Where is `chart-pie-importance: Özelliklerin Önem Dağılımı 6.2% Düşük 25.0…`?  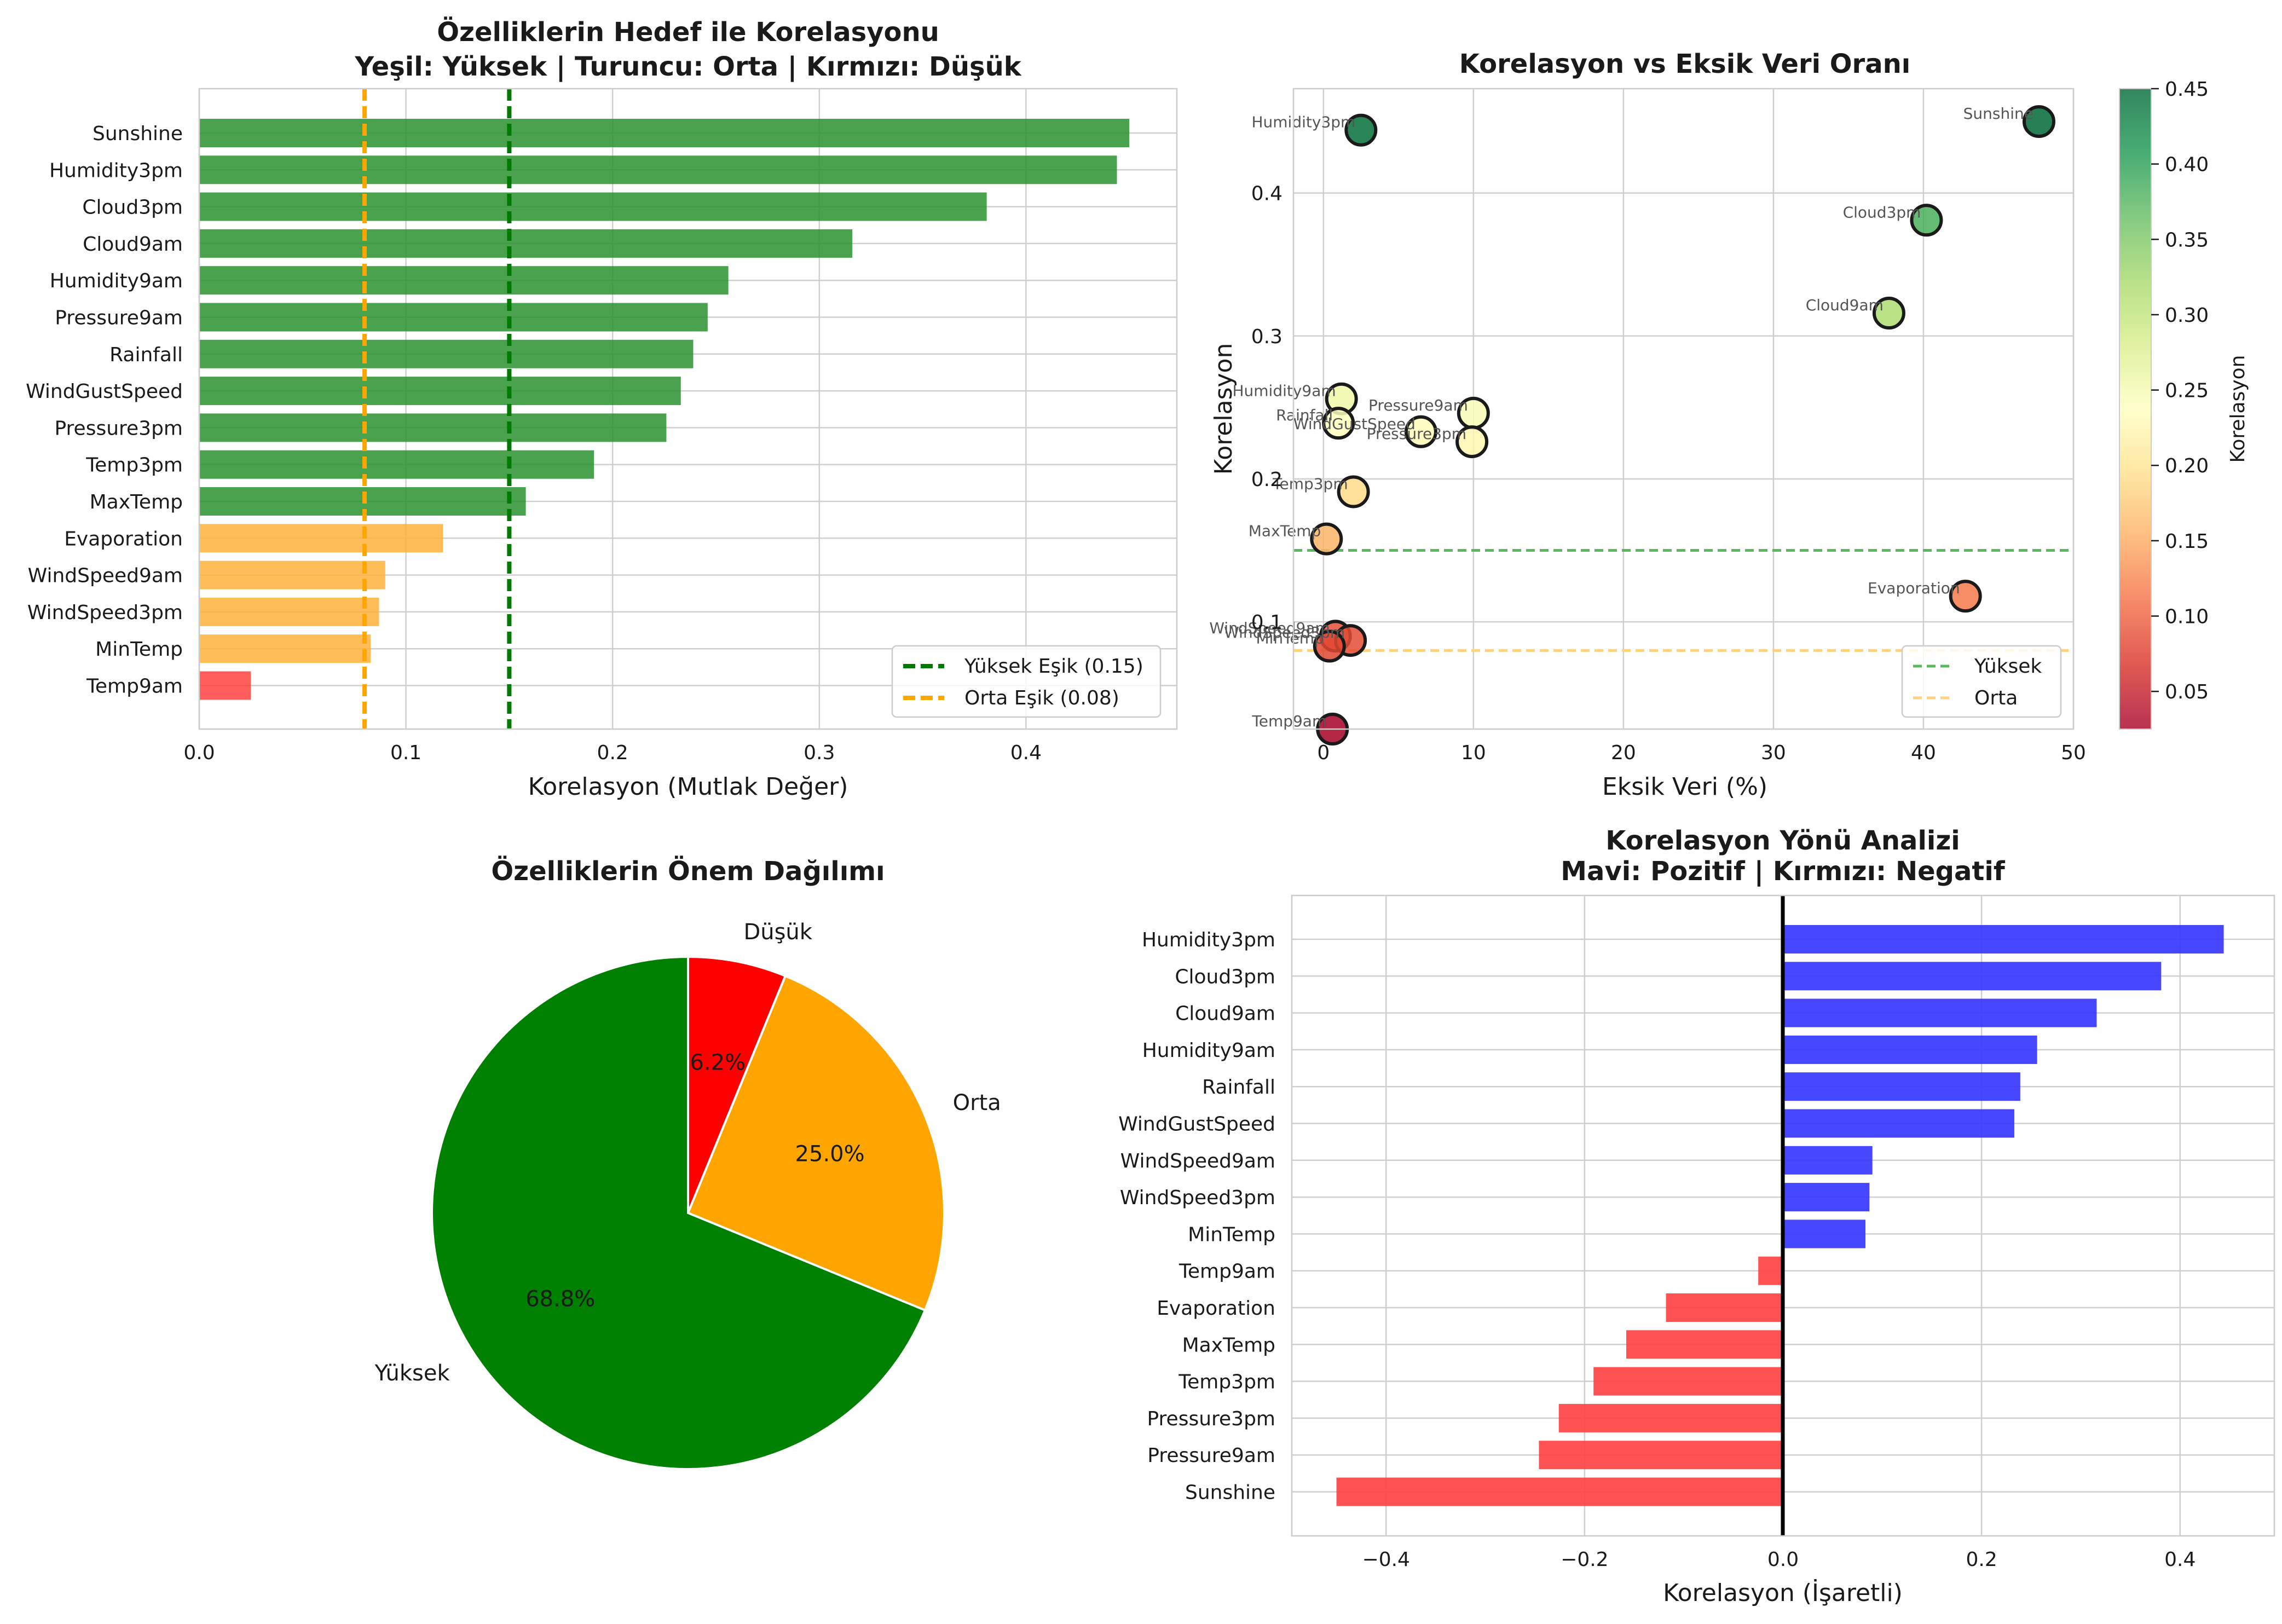 chart-pie-importance: Özelliklerin Önem Dağılımı 6.2% Düşük 25.0… is located at coordinates (687, 1163).